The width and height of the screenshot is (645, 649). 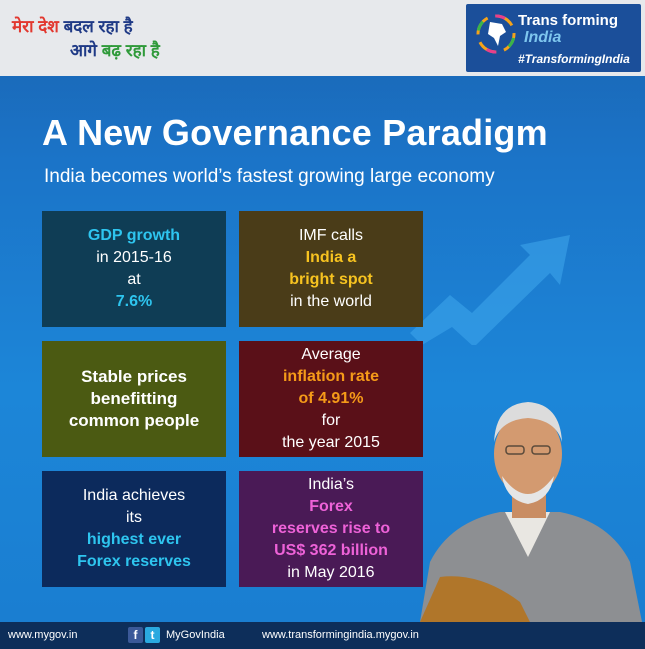 What do you see at coordinates (134, 539) in the screenshot?
I see `card-text: highest ever` at bounding box center [134, 539].